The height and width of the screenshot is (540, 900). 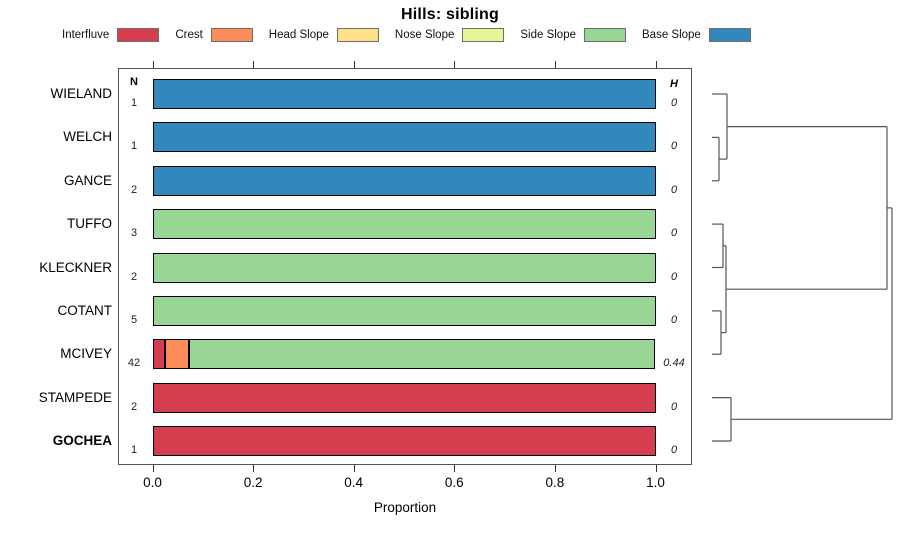 I want to click on legend-label: Crest, so click(x=189, y=35).